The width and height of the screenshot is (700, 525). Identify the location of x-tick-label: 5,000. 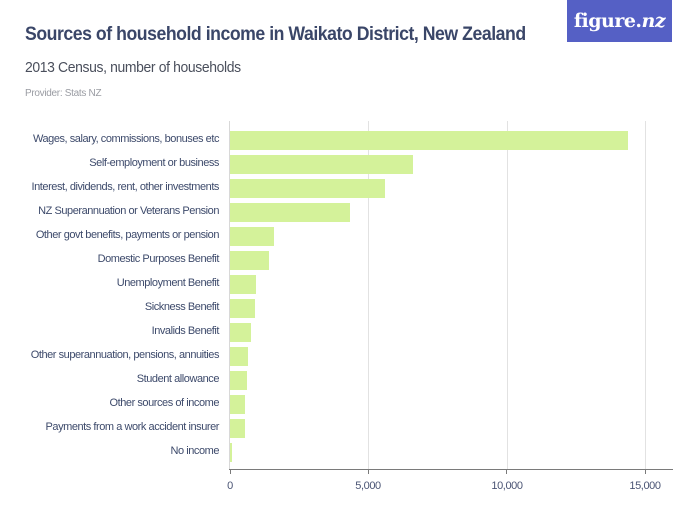
(368, 486).